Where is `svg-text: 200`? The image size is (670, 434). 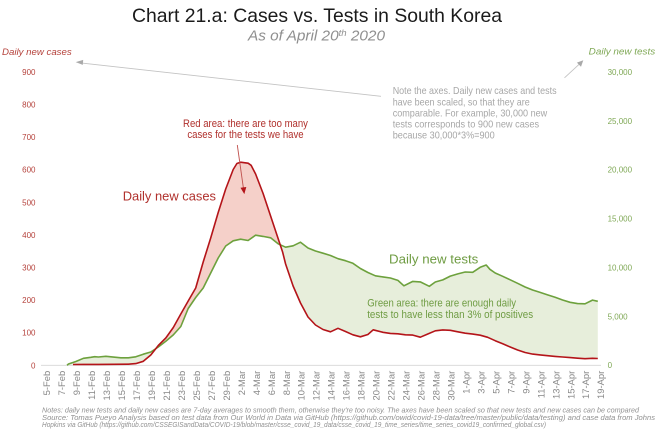 svg-text: 200 is located at coordinates (29, 300).